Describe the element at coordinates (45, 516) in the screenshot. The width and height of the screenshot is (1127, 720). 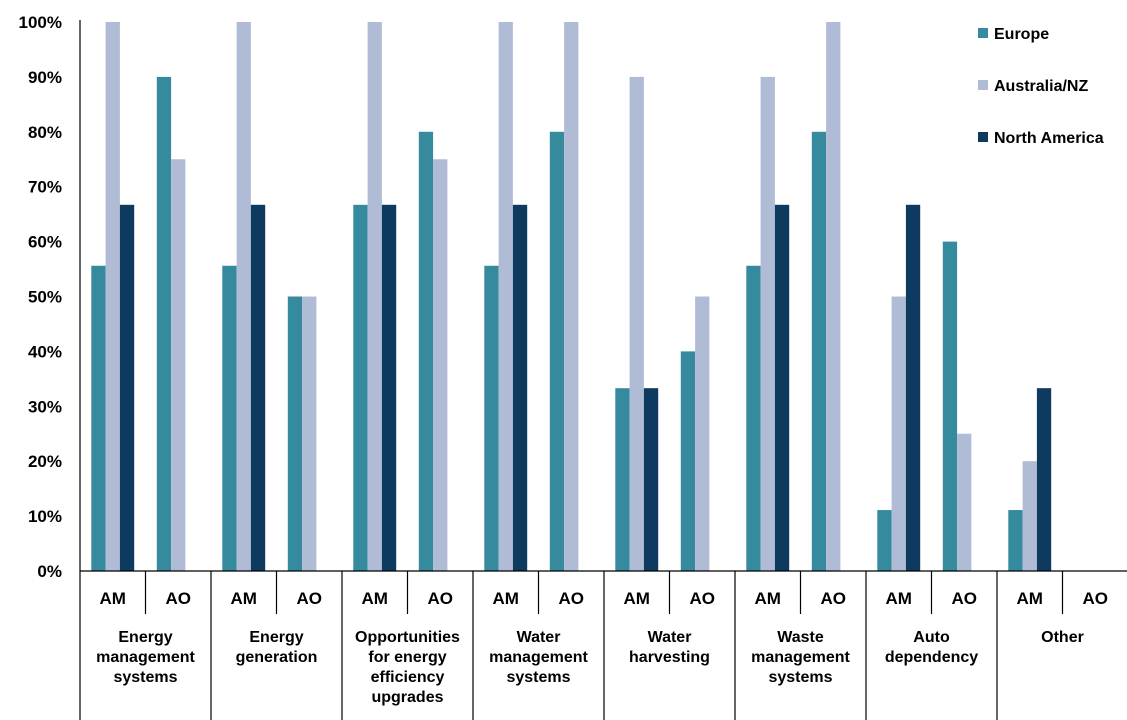
I see `y-tick-label: 10%` at that location.